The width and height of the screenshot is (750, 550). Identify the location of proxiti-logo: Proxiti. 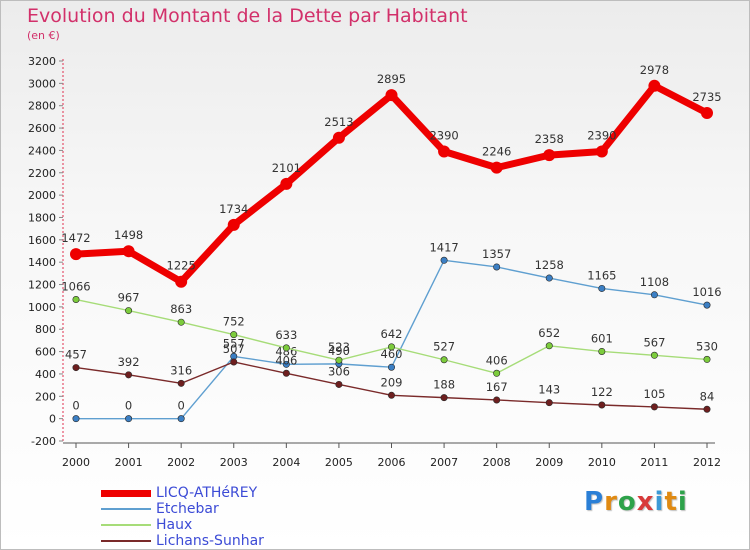
(636, 502).